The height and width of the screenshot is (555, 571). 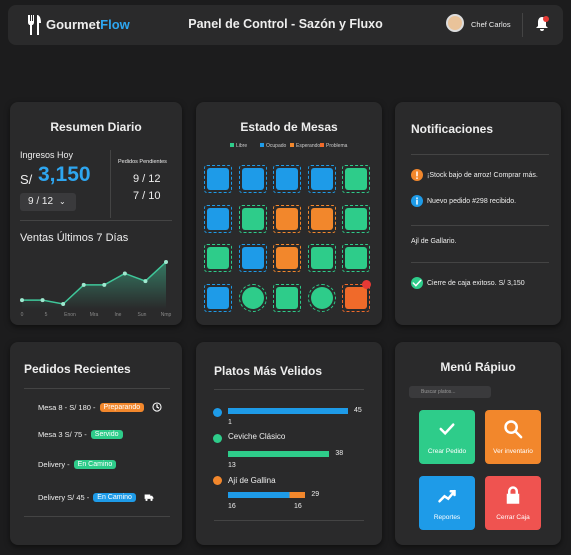 I want to click on legend-swatch, so click(x=322, y=145).